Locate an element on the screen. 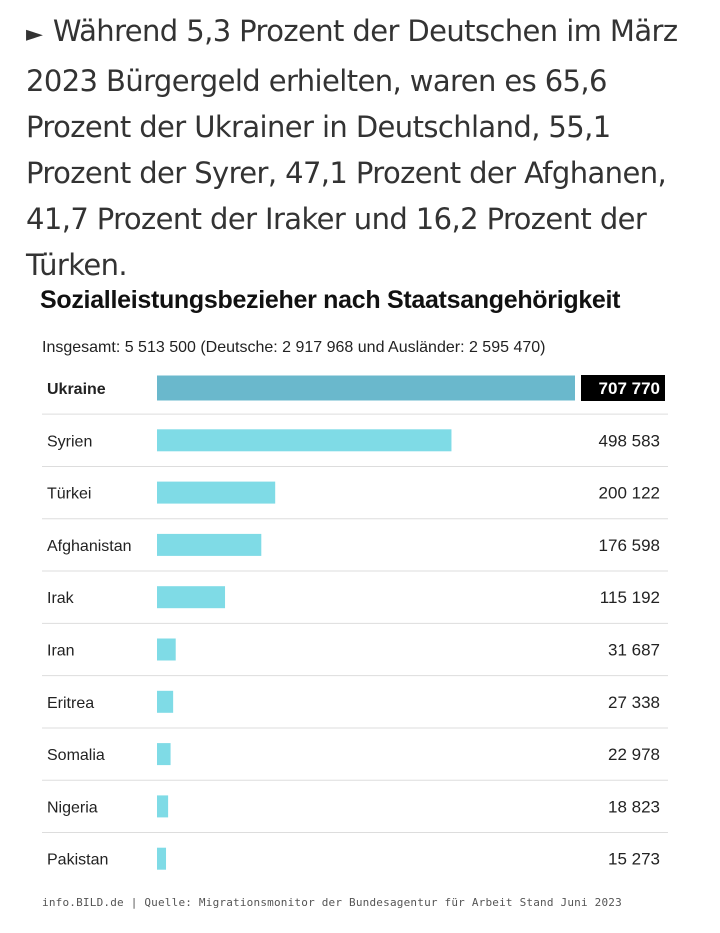 The width and height of the screenshot is (720, 933). category-label-6: Eritrea is located at coordinates (70, 703).